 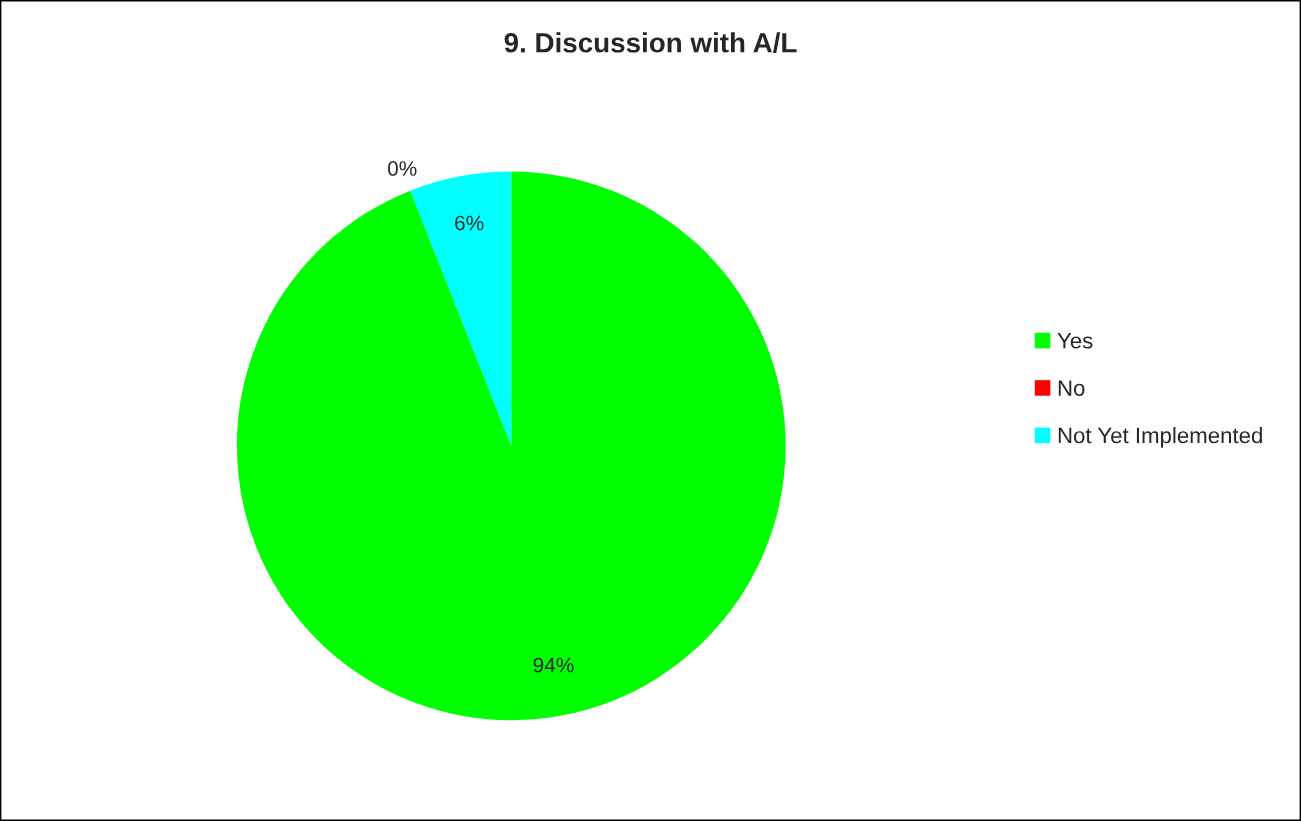 I want to click on data-label: 6%, so click(x=469, y=223).